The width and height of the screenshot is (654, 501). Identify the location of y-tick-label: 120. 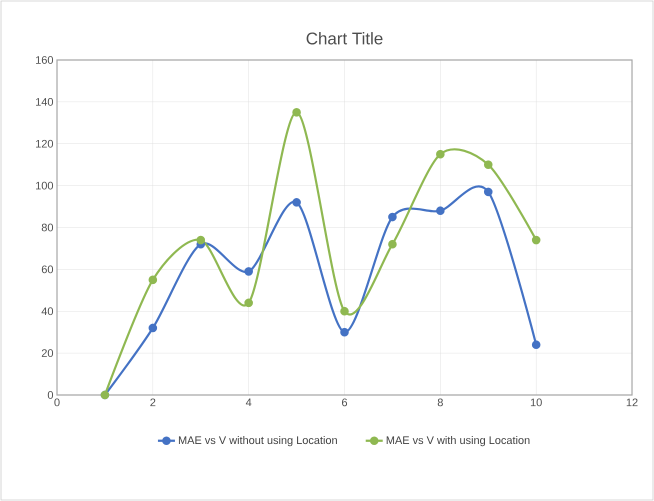
(45, 144).